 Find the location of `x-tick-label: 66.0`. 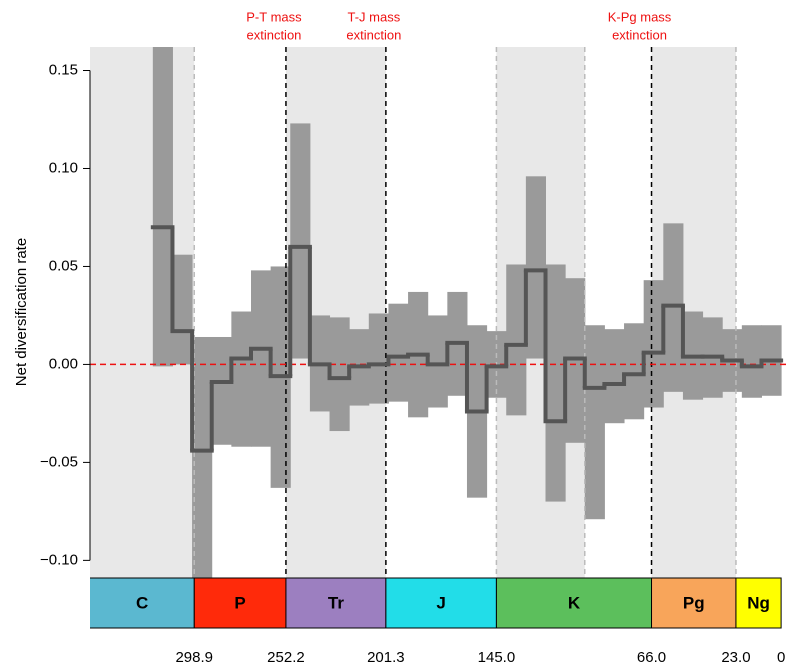

x-tick-label: 66.0 is located at coordinates (651, 657).